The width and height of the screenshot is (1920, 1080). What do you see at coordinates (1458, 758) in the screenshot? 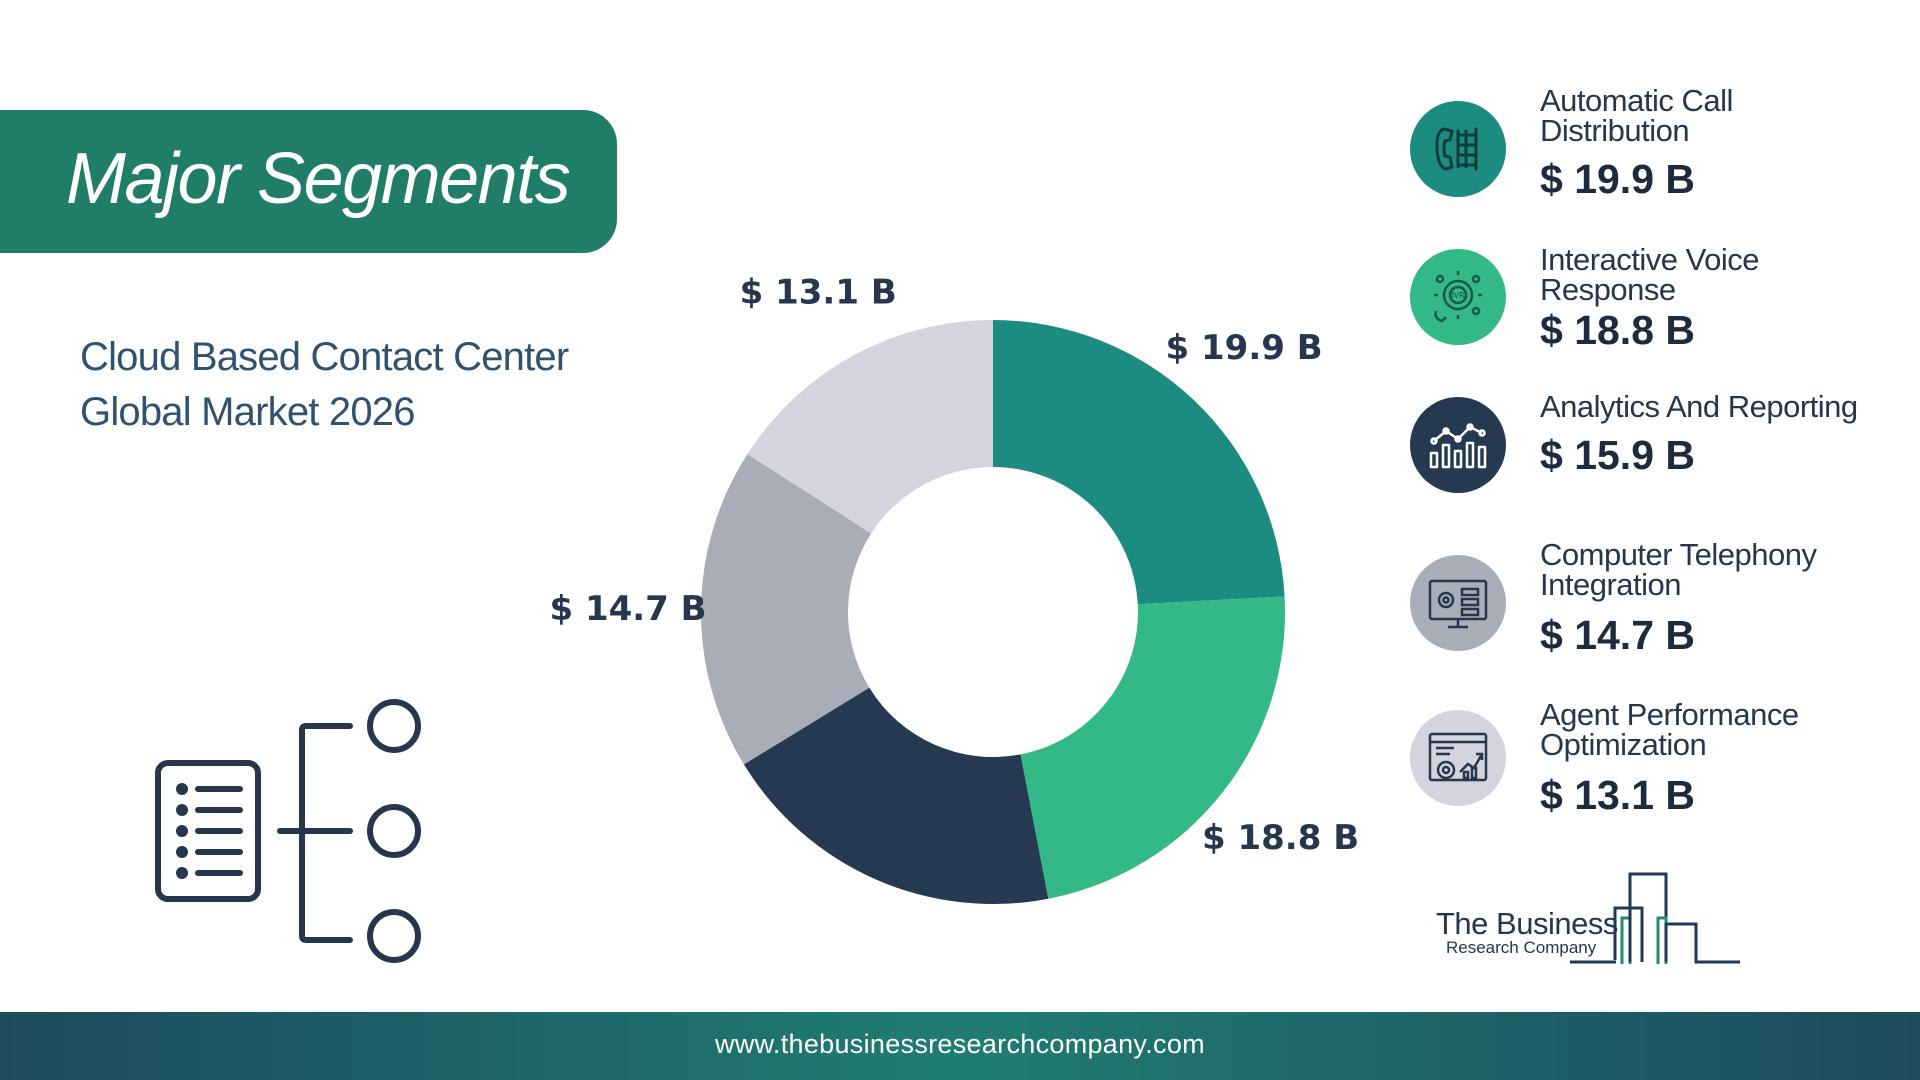
I see `performance-gear-icon` at bounding box center [1458, 758].